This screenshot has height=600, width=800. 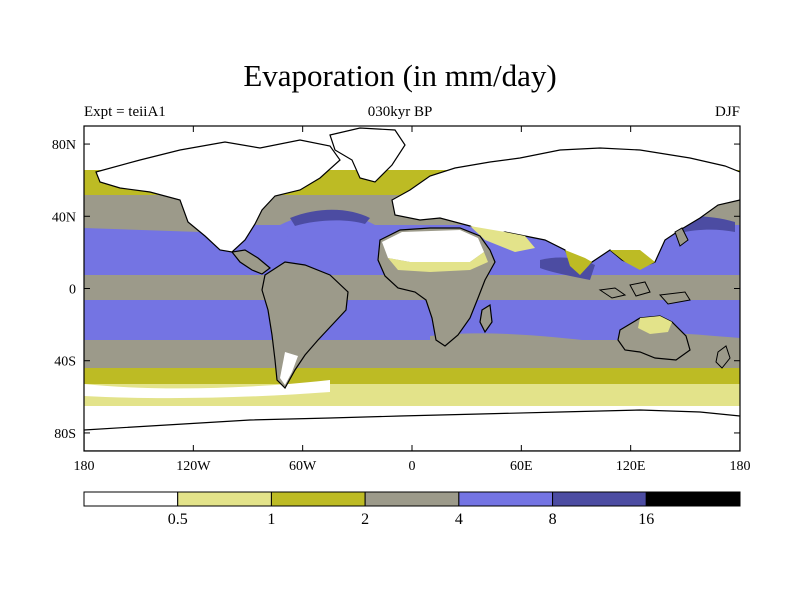 I want to click on colorbar-label: 1, so click(x=271, y=519).